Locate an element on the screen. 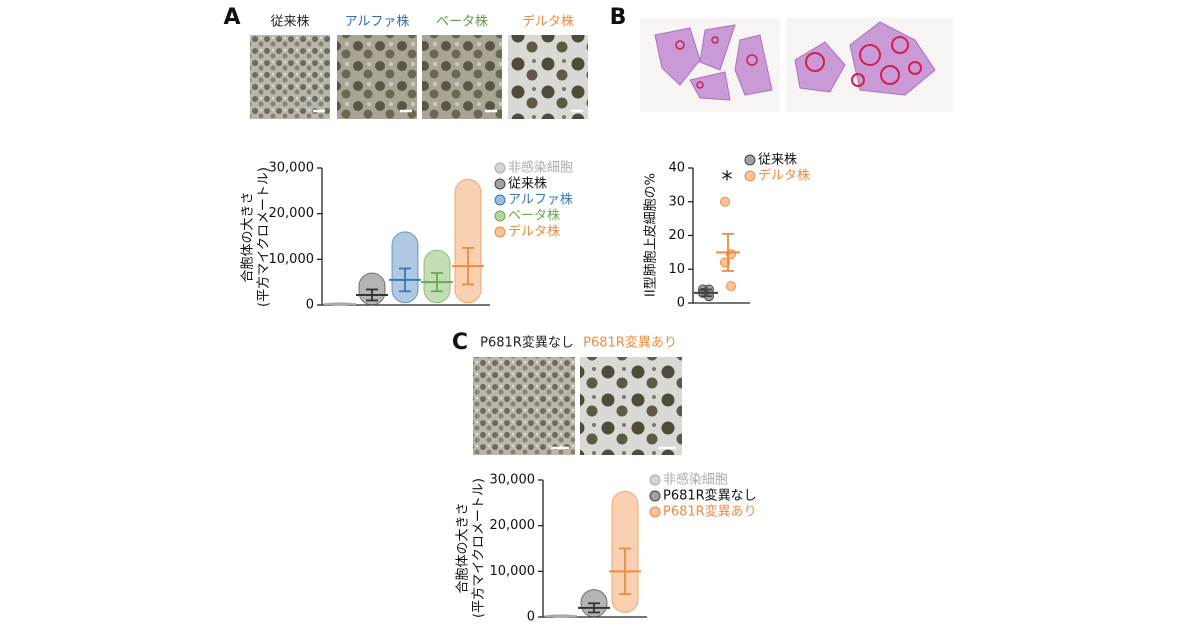 This screenshot has height=630, width=1200. image-caption: 従来株 is located at coordinates (289, 22).